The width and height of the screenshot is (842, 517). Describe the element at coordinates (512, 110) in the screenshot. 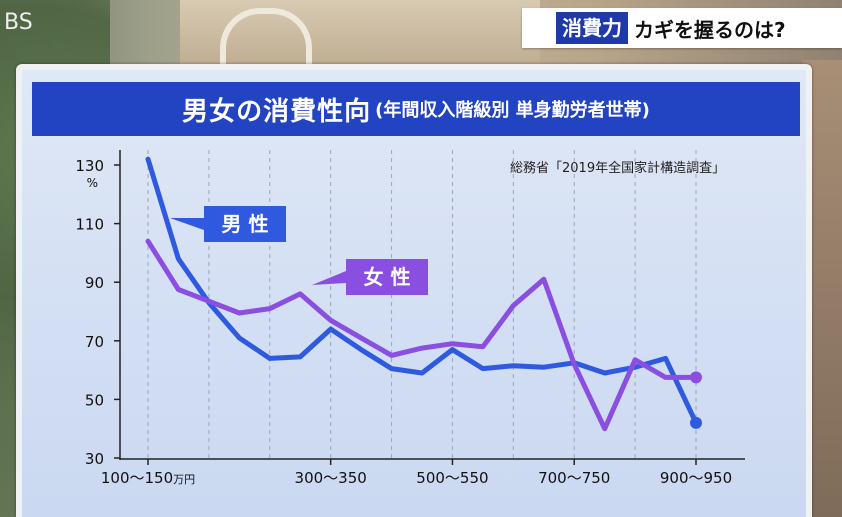

I see `chart-subtitle: (年間収入階級別 単身勤労者世帯)` at that location.